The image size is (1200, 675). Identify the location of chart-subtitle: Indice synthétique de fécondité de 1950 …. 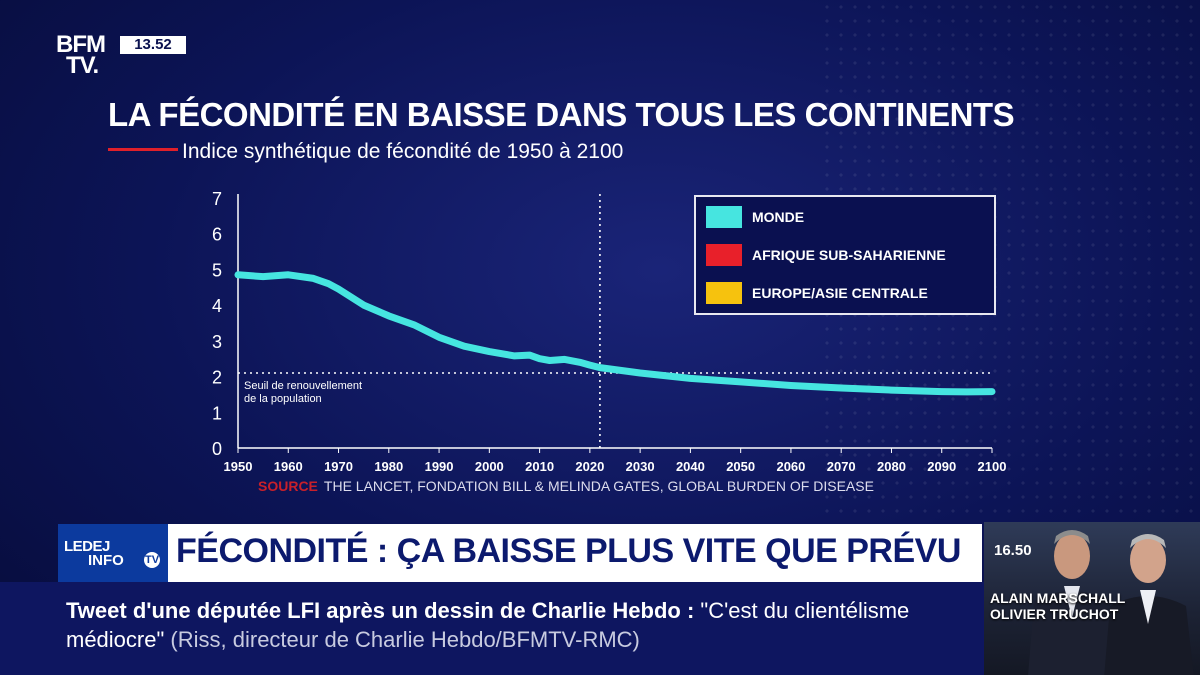
(403, 151).